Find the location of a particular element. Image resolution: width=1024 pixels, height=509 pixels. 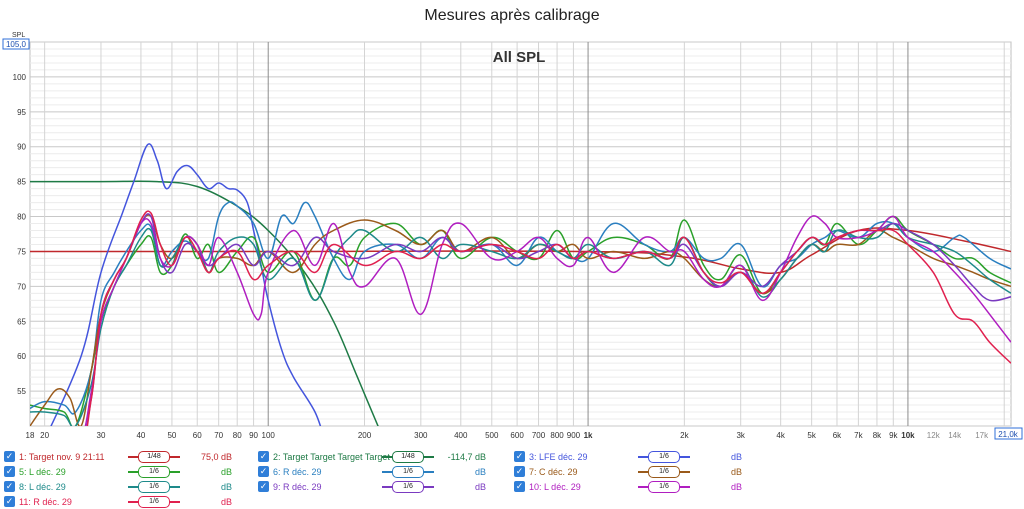

x-tick-label: 17k is located at coordinates (982, 435).